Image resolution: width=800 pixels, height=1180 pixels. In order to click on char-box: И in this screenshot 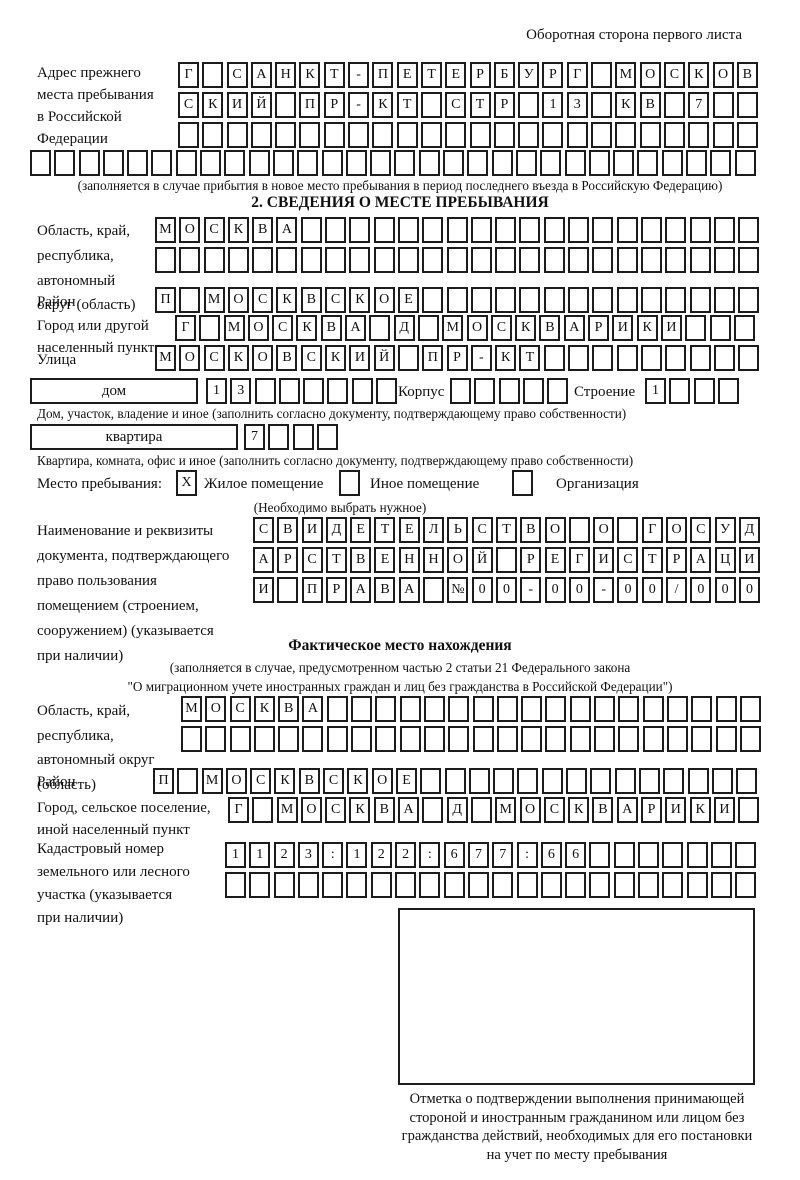, I will do `click(623, 328)`.